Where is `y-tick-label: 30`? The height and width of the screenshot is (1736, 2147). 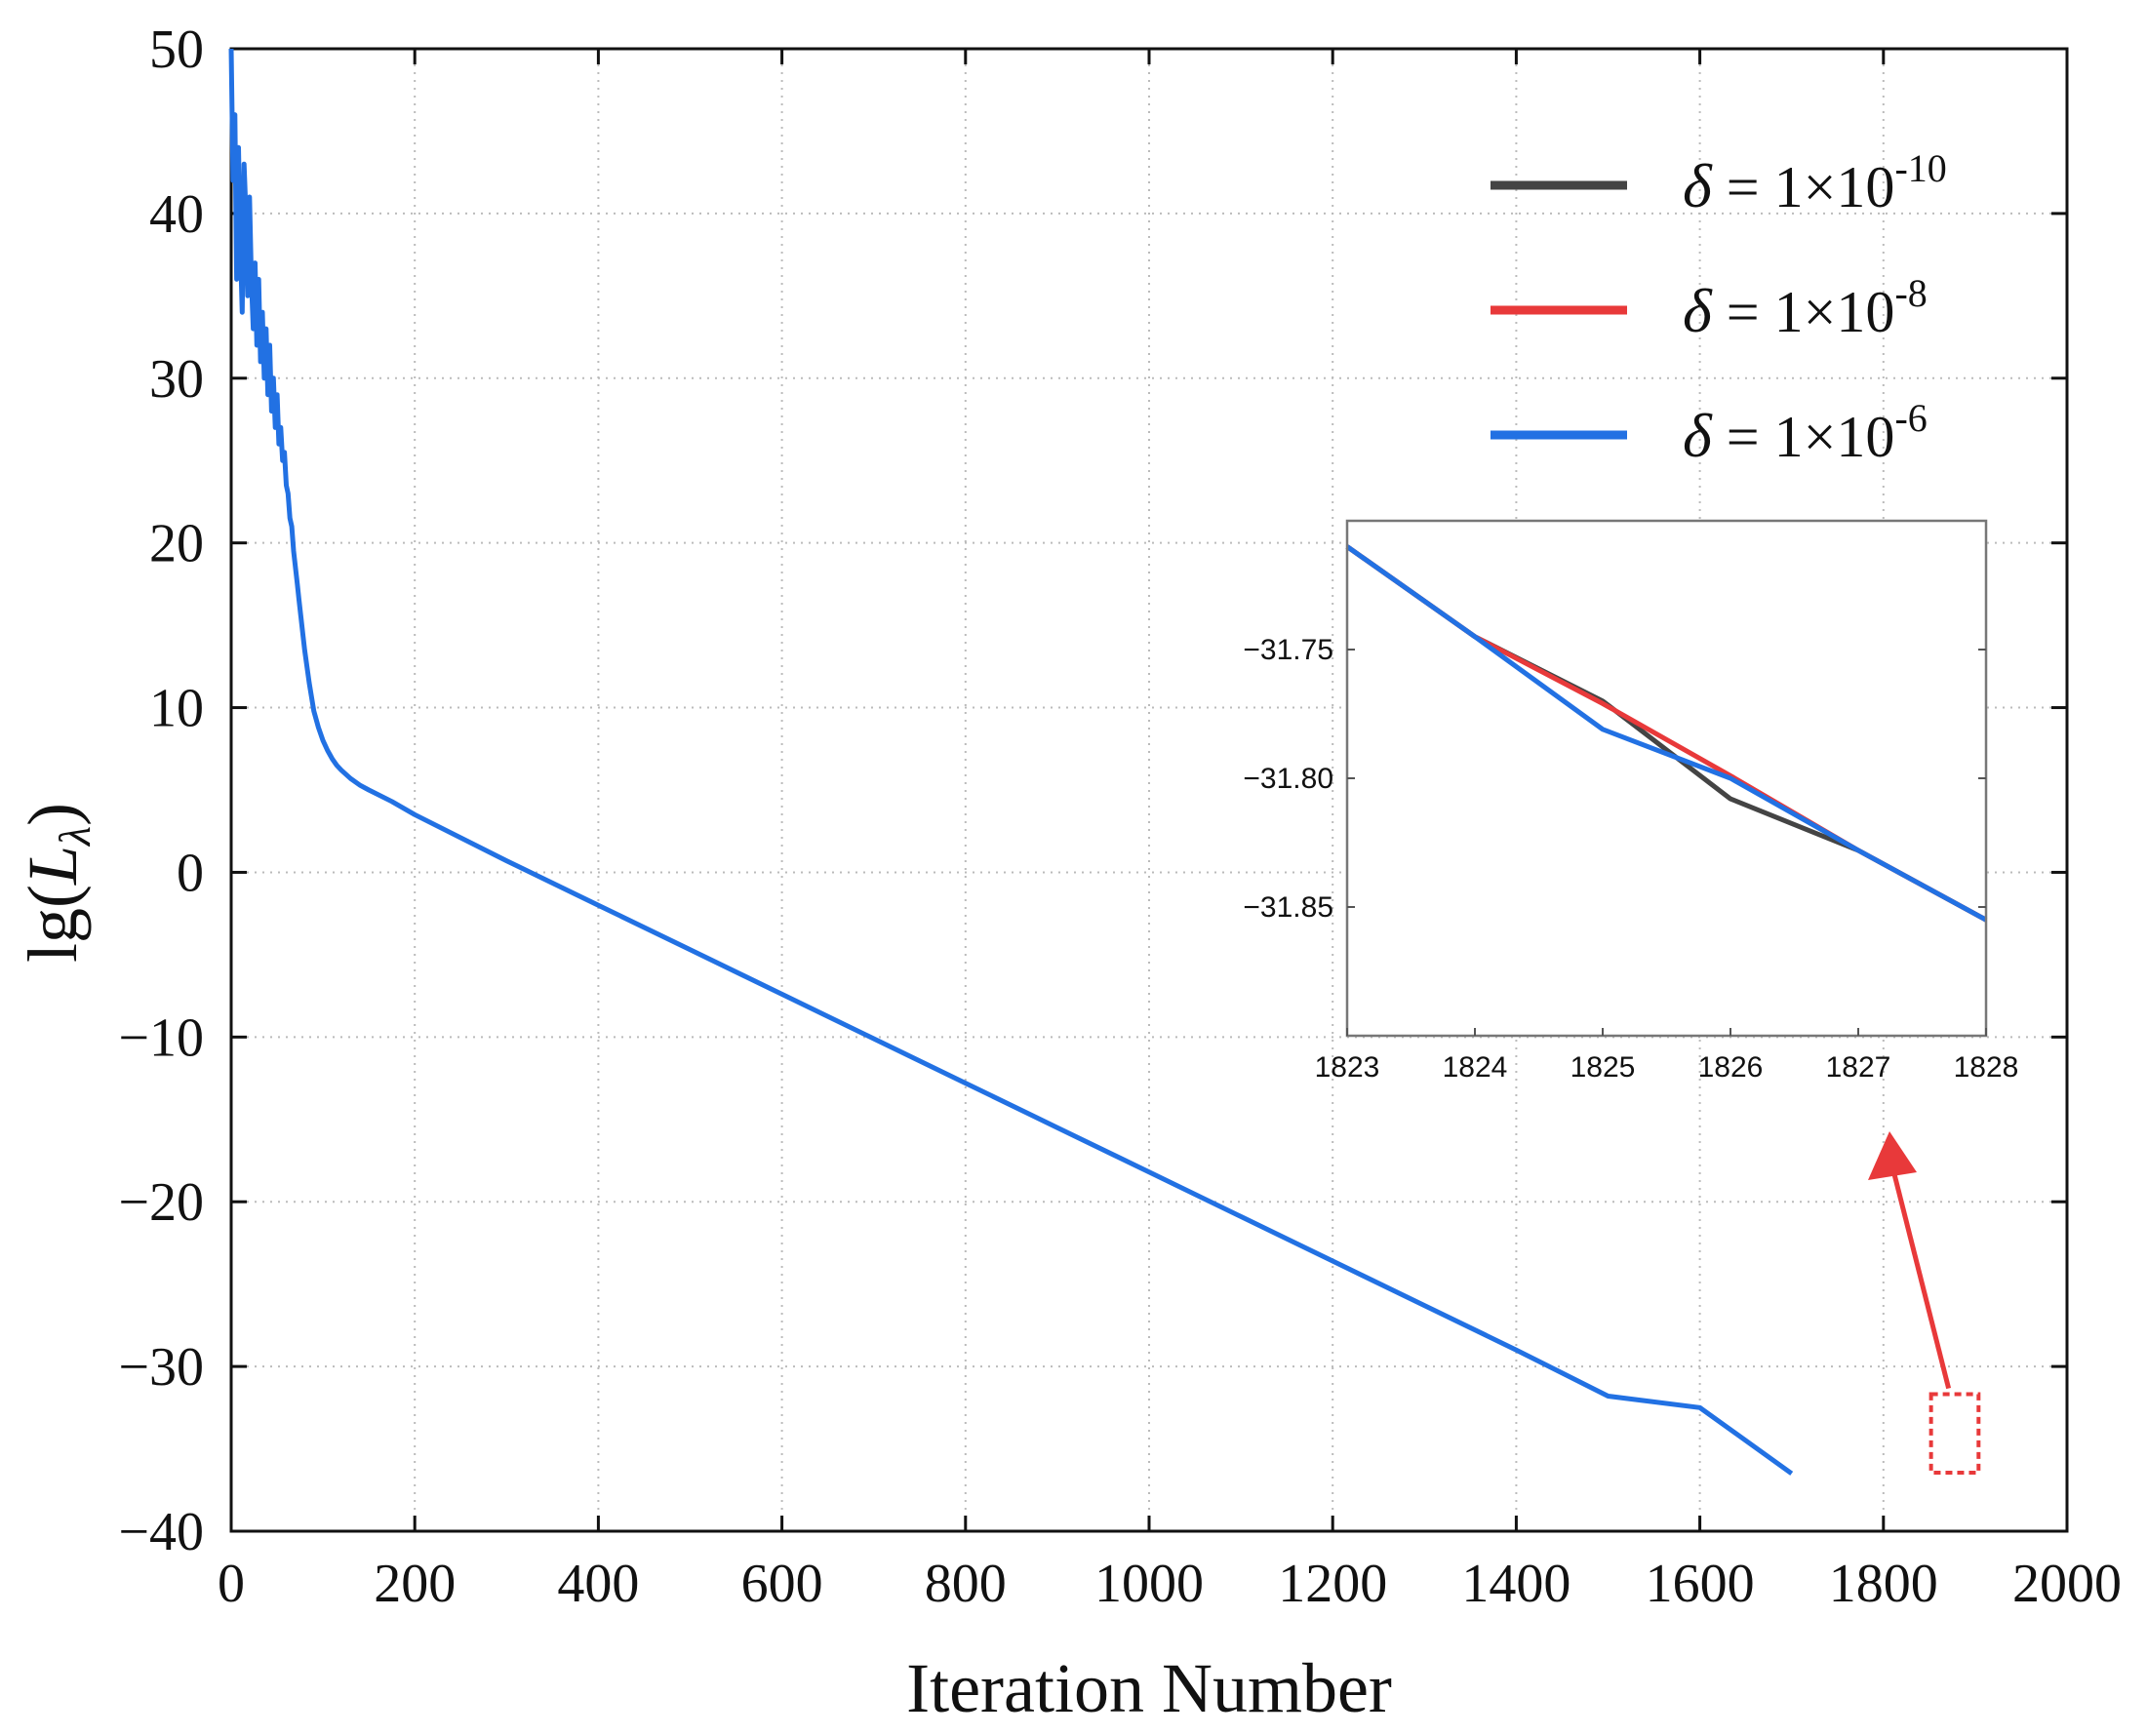
y-tick-label: 30 is located at coordinates (176, 379).